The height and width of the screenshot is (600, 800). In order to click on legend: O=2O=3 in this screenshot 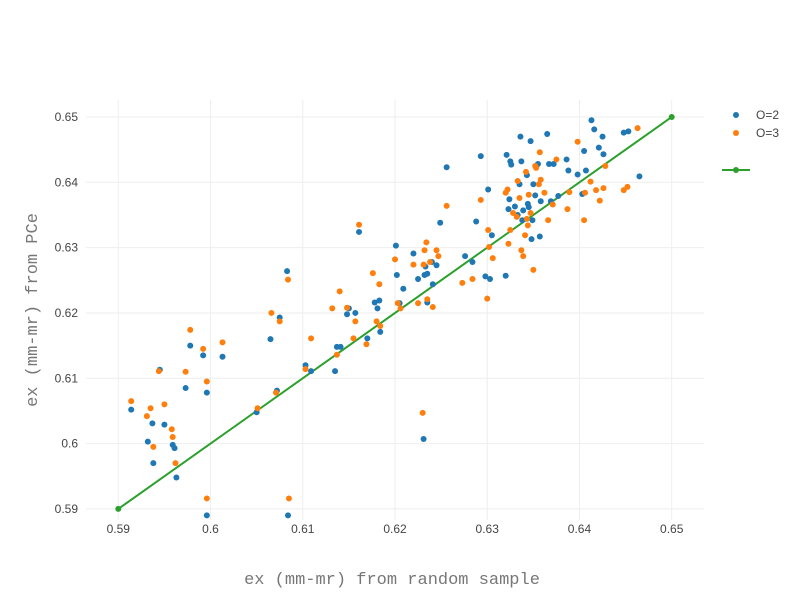, I will do `click(750, 140)`.